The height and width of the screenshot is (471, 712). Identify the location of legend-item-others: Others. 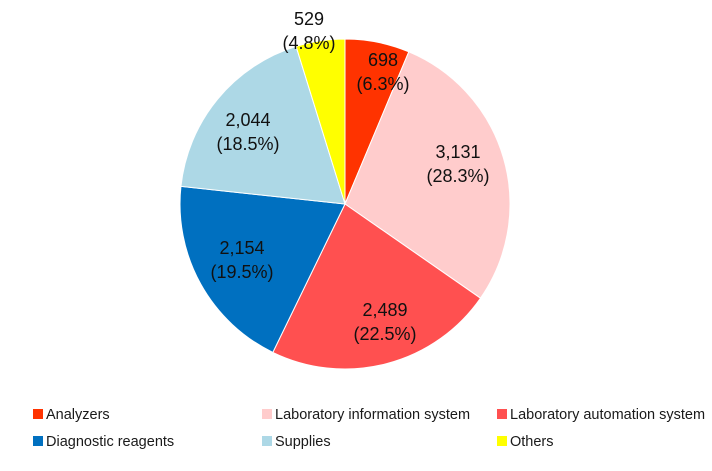
(525, 442).